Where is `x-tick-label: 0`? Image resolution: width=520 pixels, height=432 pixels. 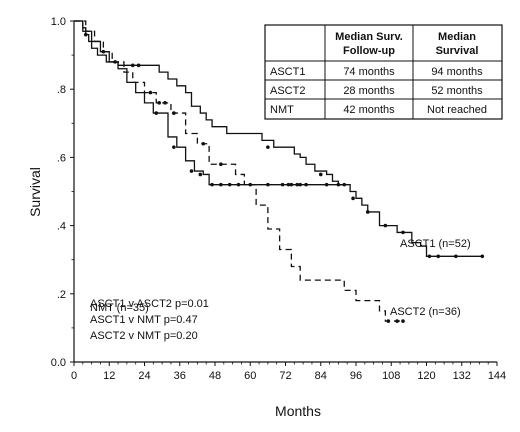 x-tick-label: 0 is located at coordinates (74, 376).